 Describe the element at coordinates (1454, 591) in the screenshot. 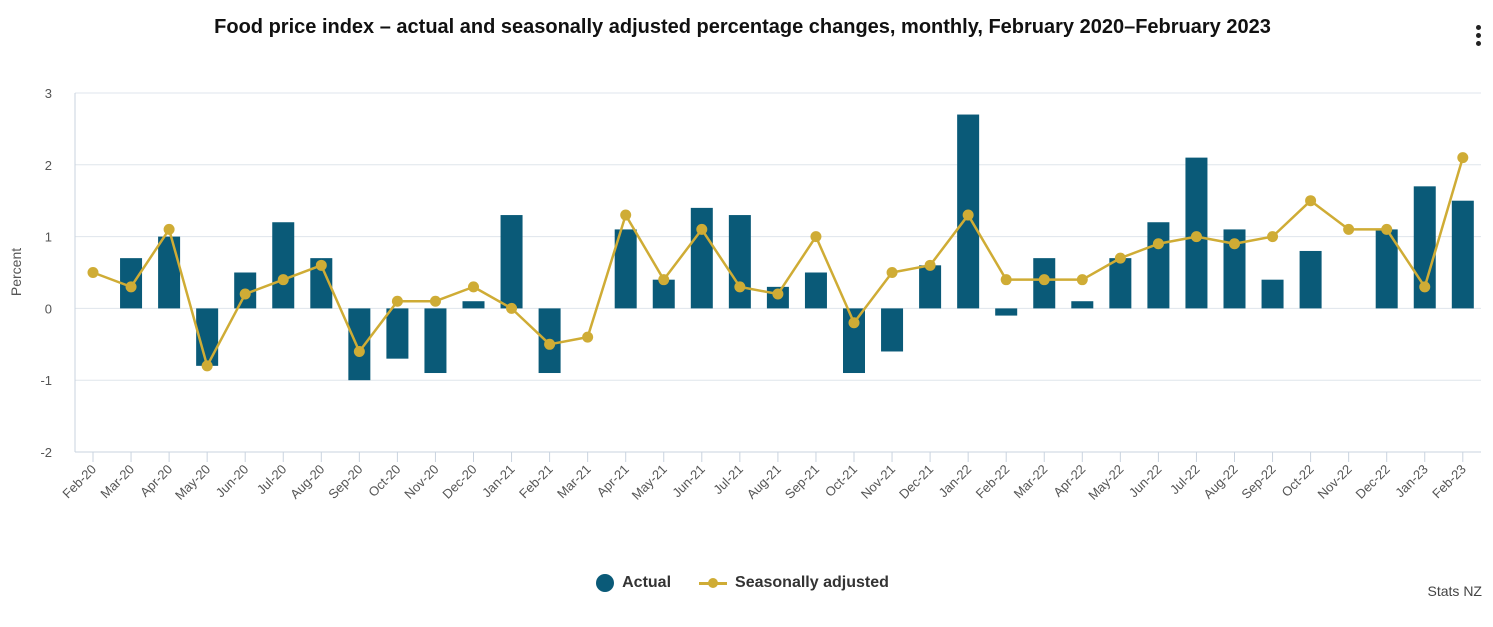

I see `source-credit: Stats NZ` at that location.